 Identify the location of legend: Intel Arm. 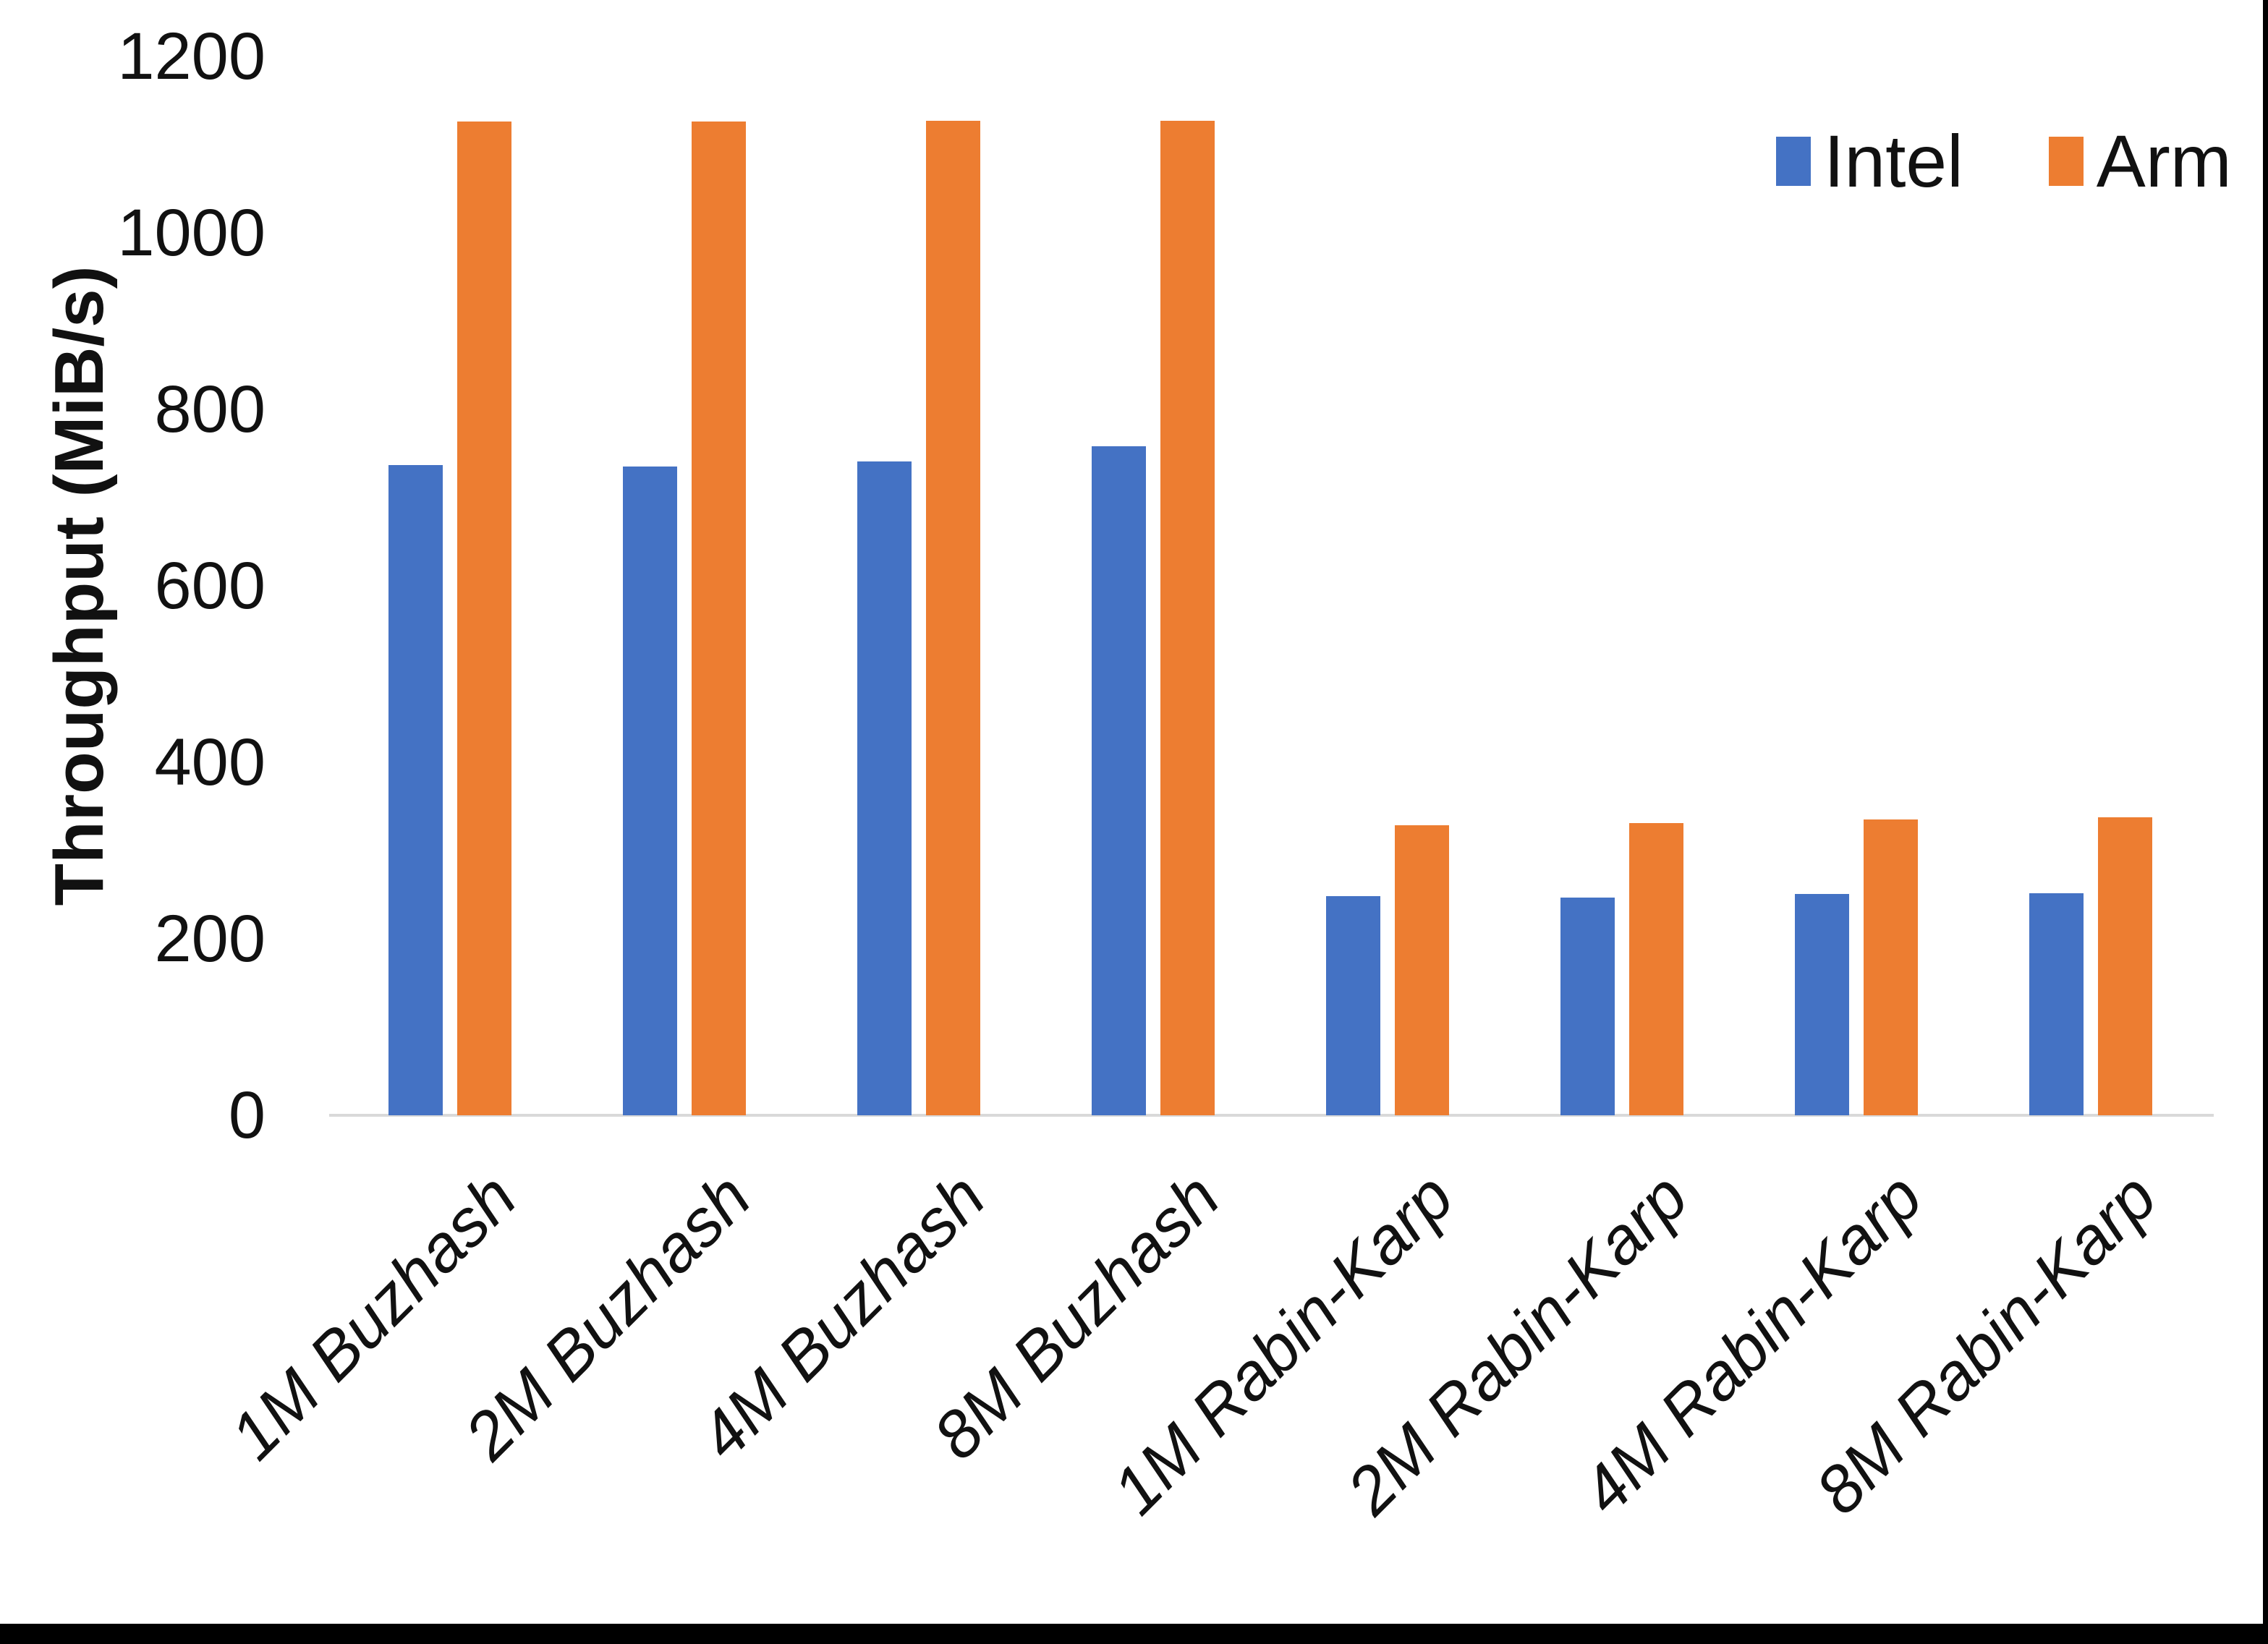
(2004, 161).